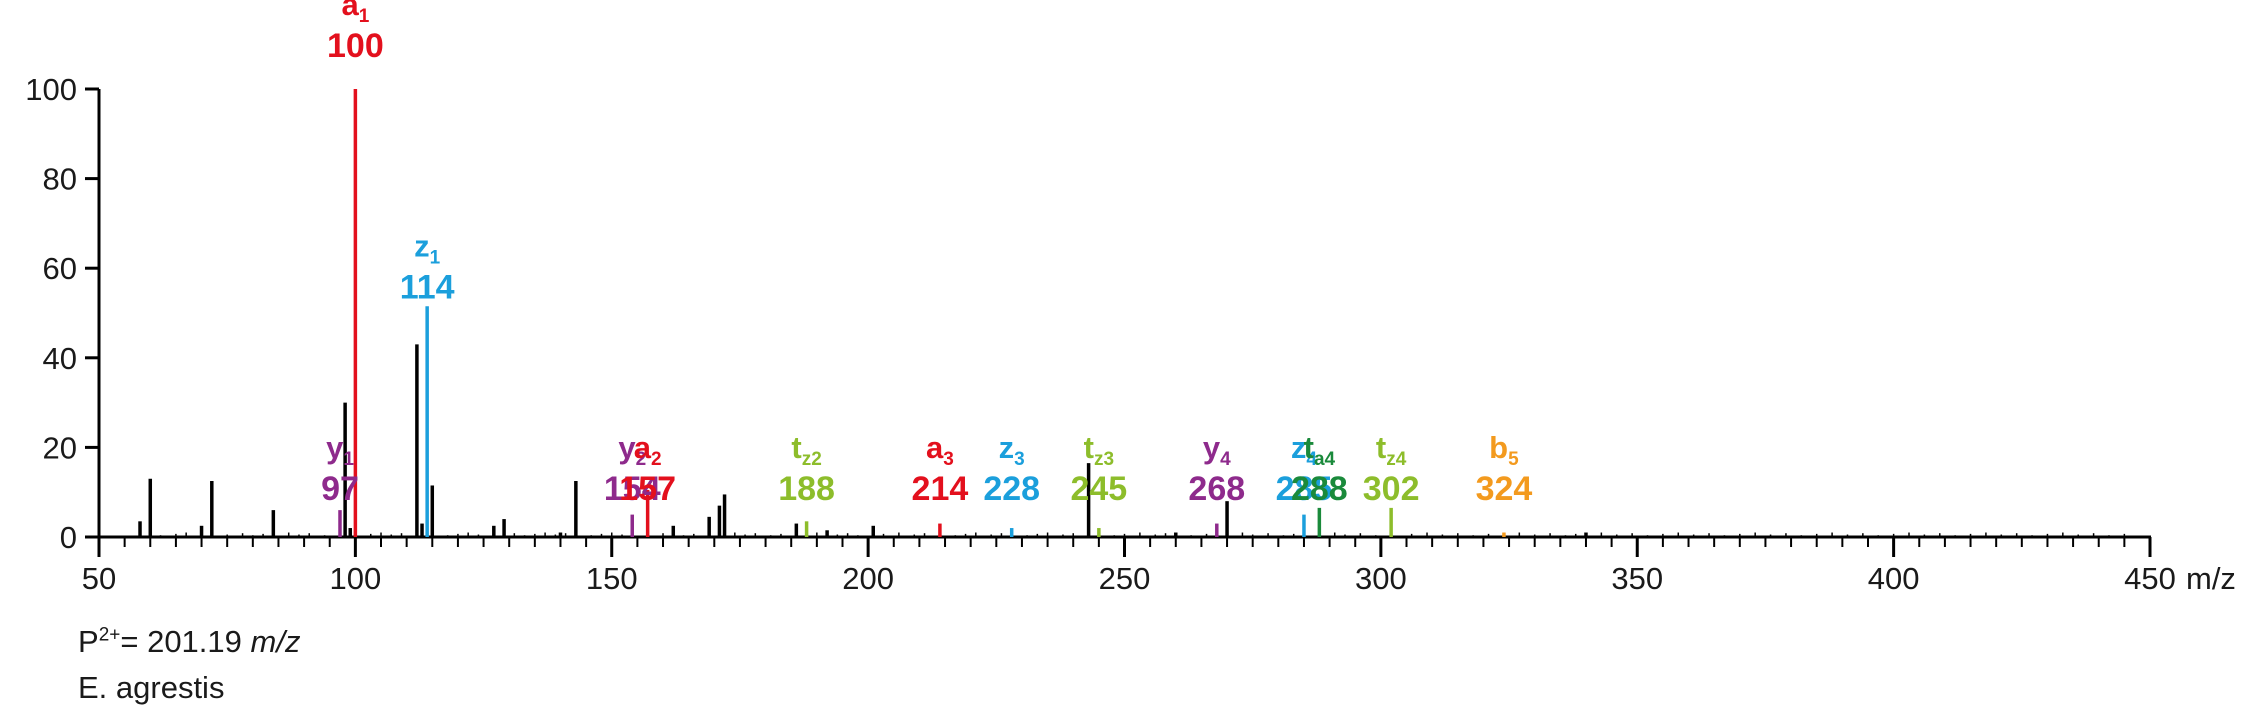 The height and width of the screenshot is (722, 2253). What do you see at coordinates (109, 635) in the screenshot?
I see `precursor-charge: 2+` at bounding box center [109, 635].